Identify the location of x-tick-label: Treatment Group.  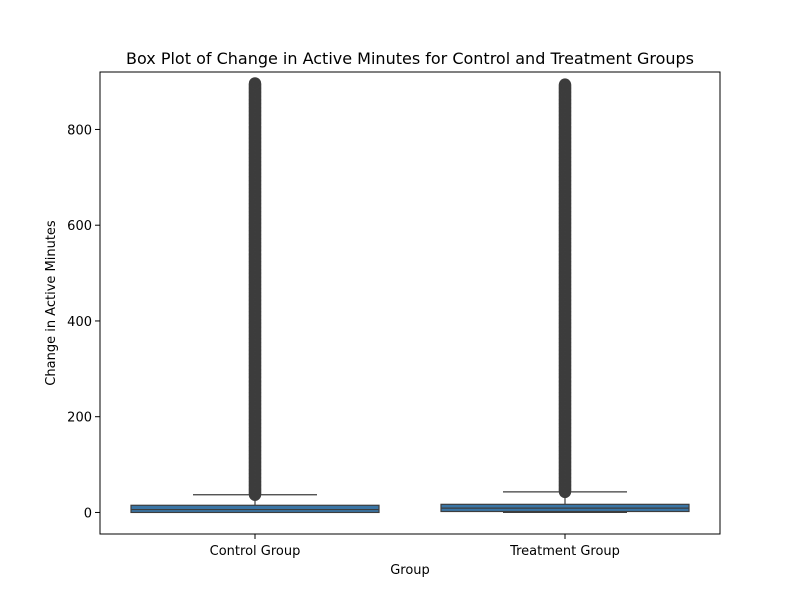
(564, 551).